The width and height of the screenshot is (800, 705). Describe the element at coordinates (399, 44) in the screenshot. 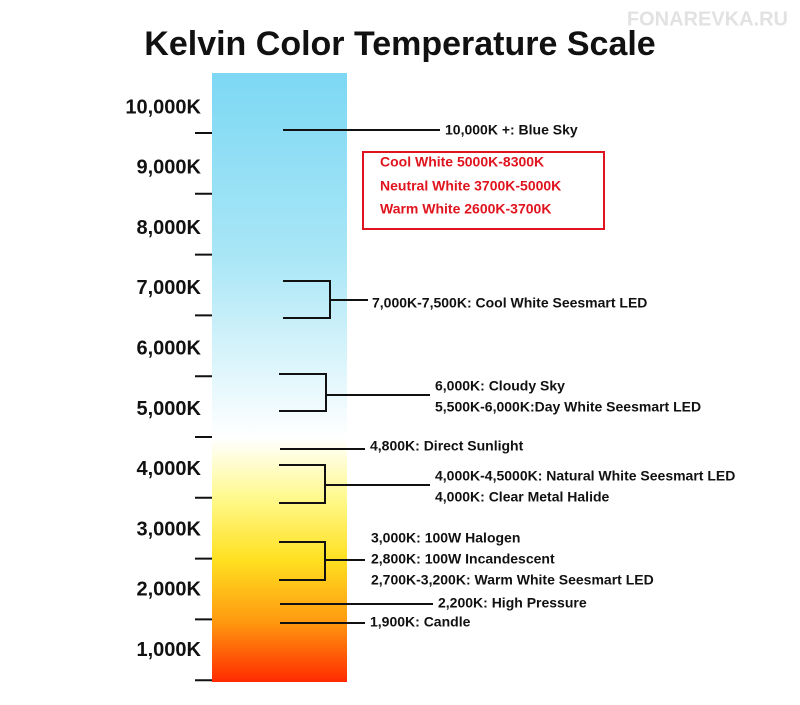

I see `title: Kelvin Color Temperature Scale` at that location.